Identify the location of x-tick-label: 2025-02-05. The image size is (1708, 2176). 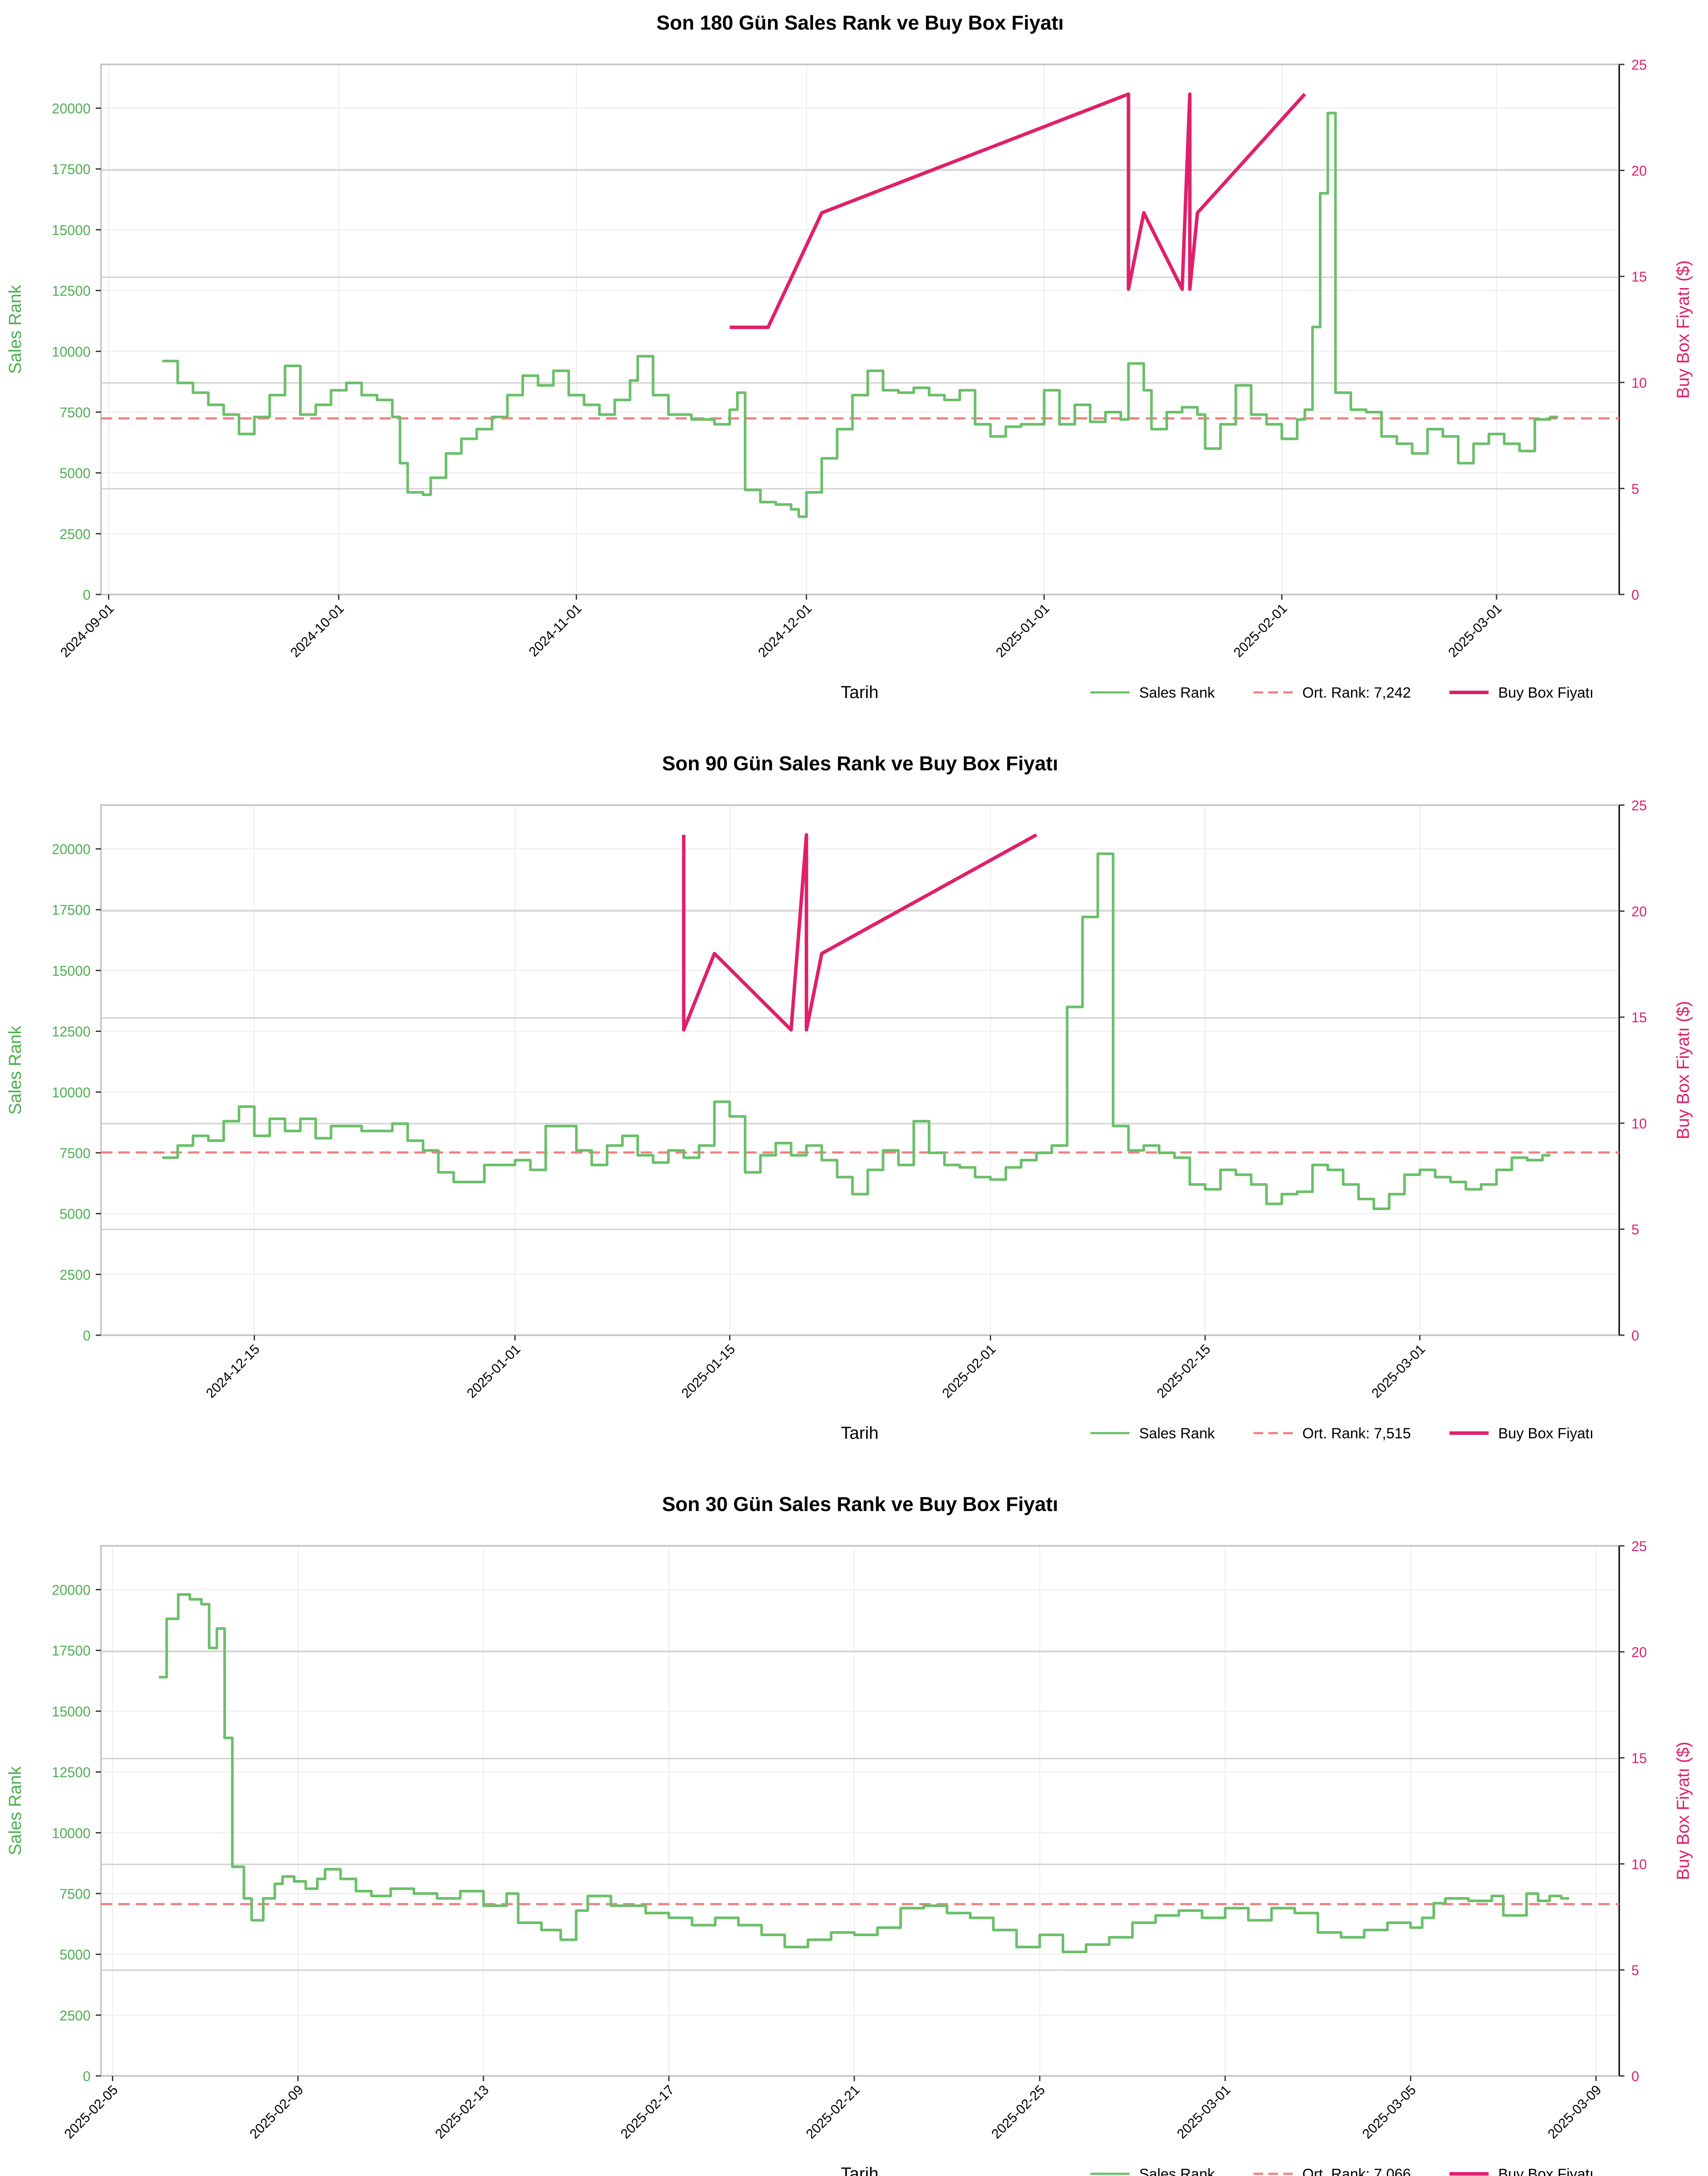
(91, 2112).